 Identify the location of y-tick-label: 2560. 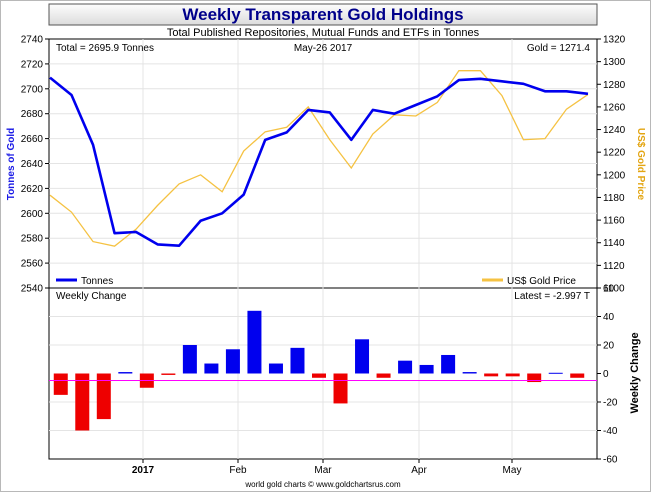
(32, 264).